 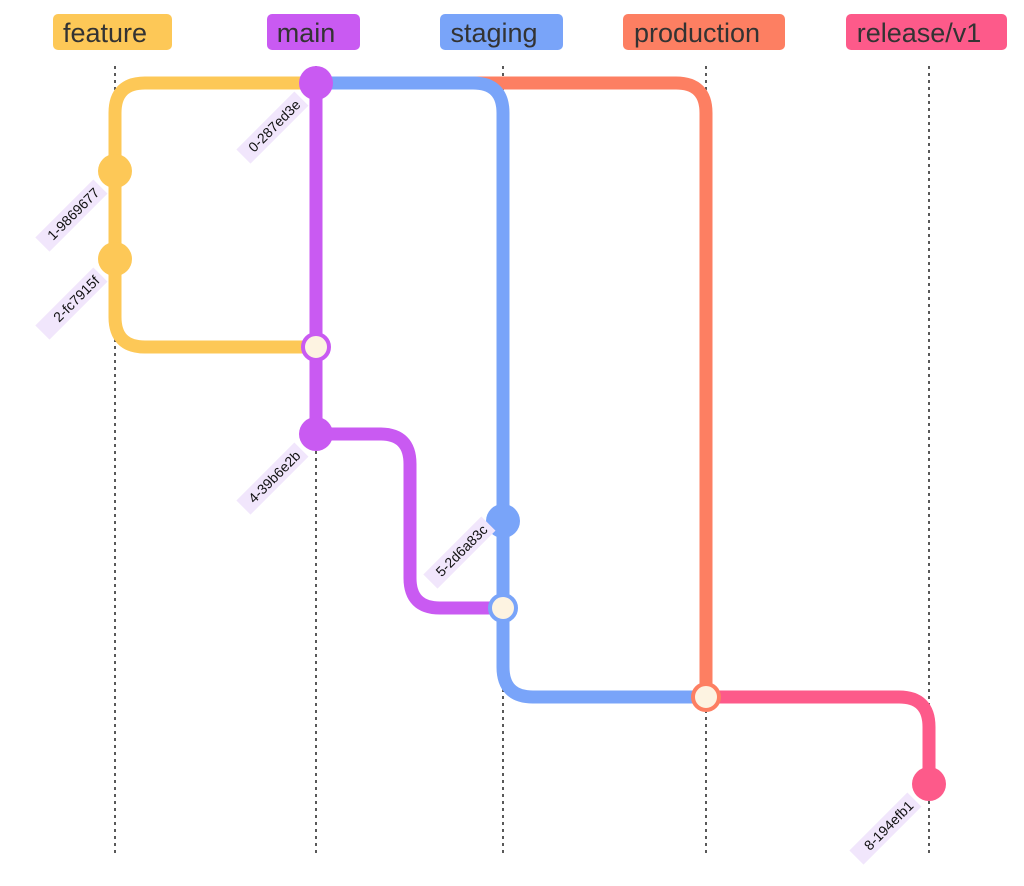 I want to click on branch-name-staging: staging, so click(x=493, y=33).